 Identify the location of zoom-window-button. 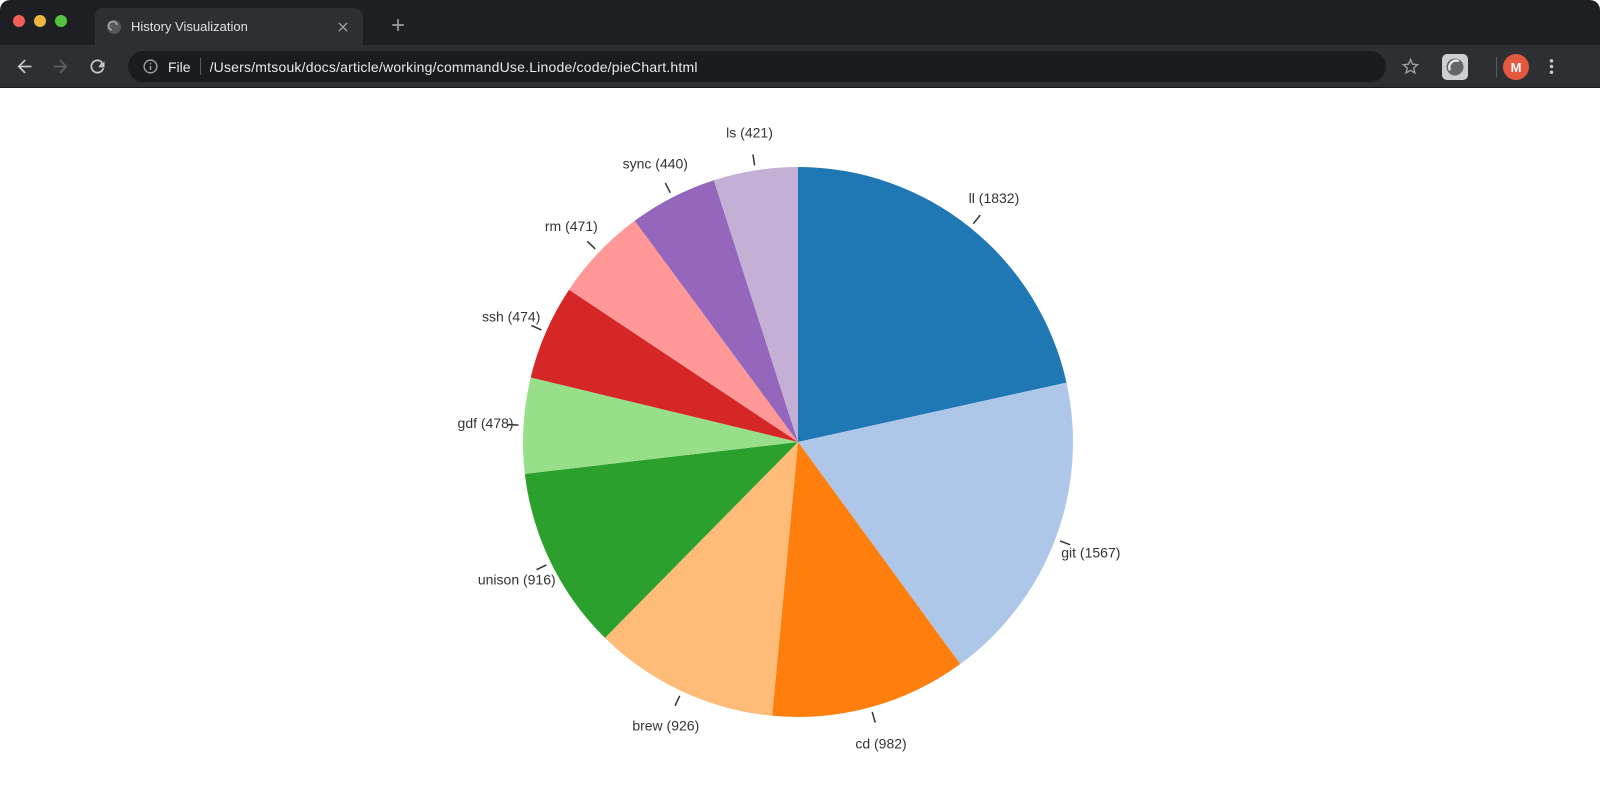
(61, 21).